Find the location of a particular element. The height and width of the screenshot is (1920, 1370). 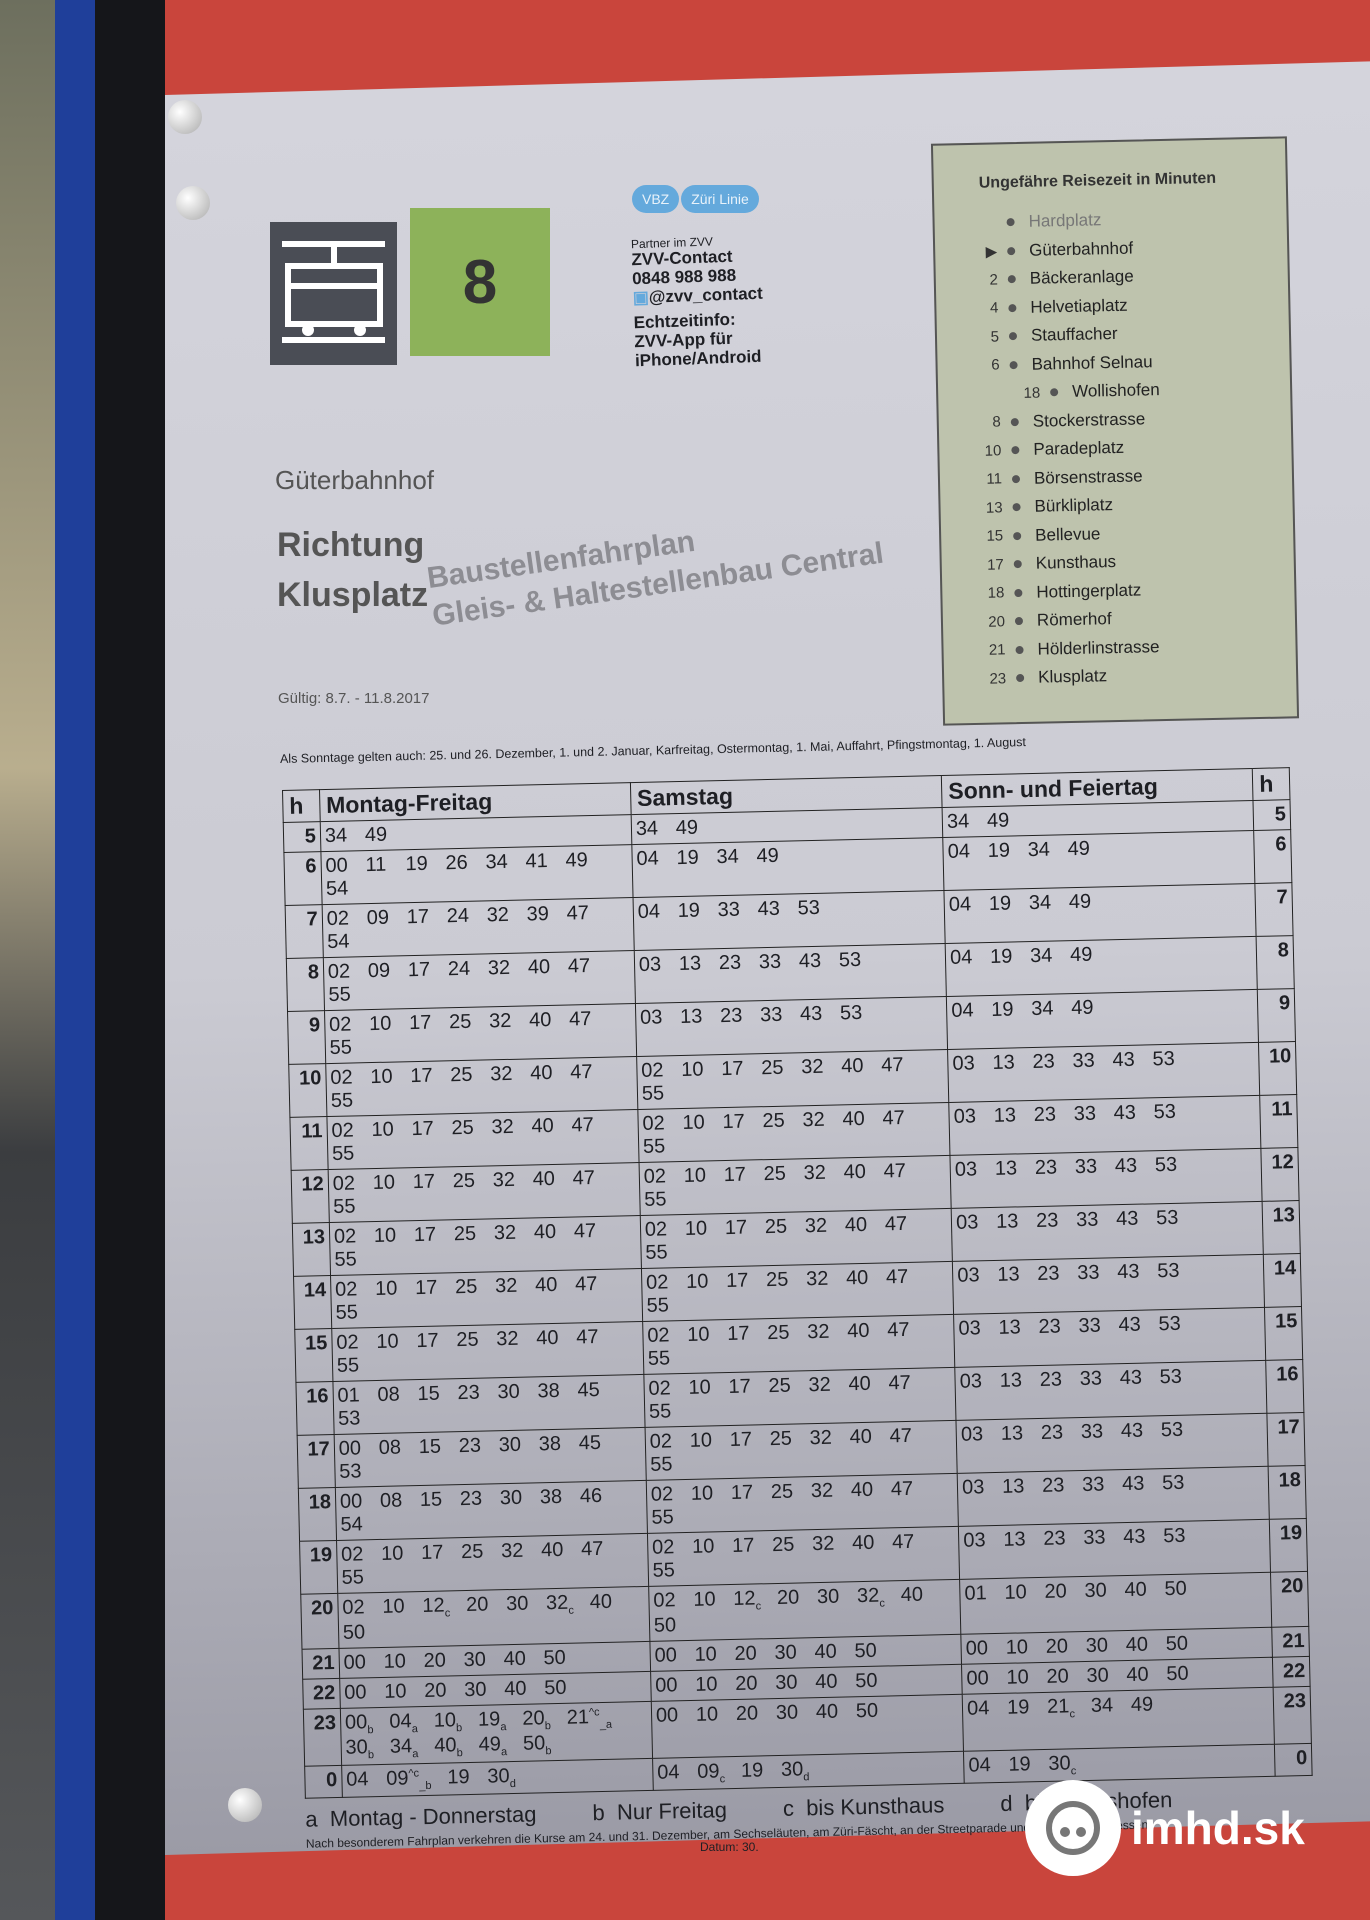

departure-time: 21c is located at coordinates (1061, 1708).